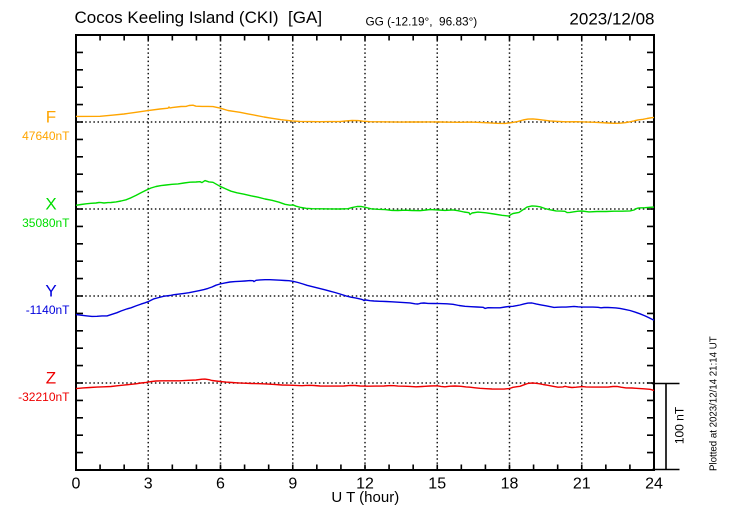  I want to click on svg-text: X, so click(50, 204).